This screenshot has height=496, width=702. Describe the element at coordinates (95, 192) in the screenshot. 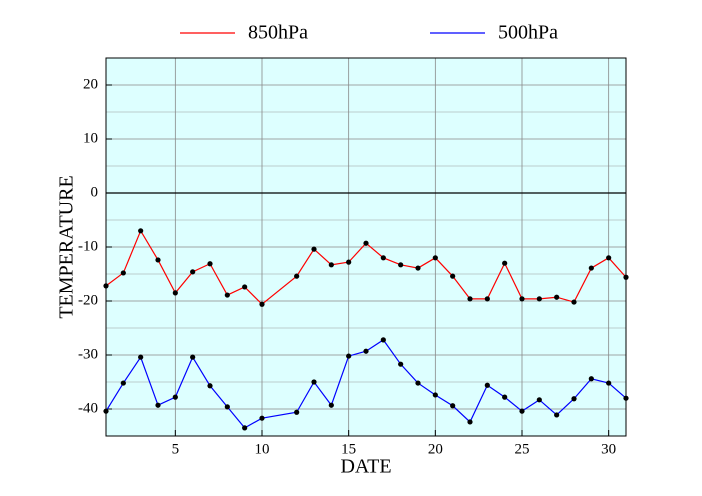

I see `y-tick-label: 0` at that location.